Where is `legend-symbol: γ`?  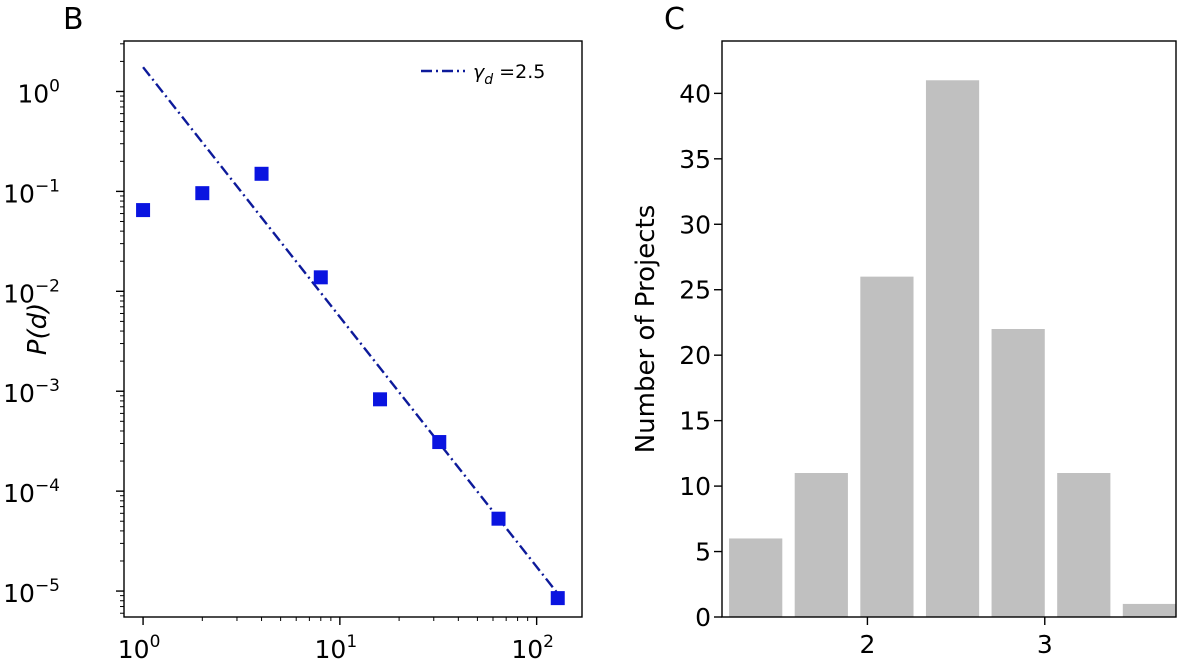
legend-symbol: γ is located at coordinates (479, 72).